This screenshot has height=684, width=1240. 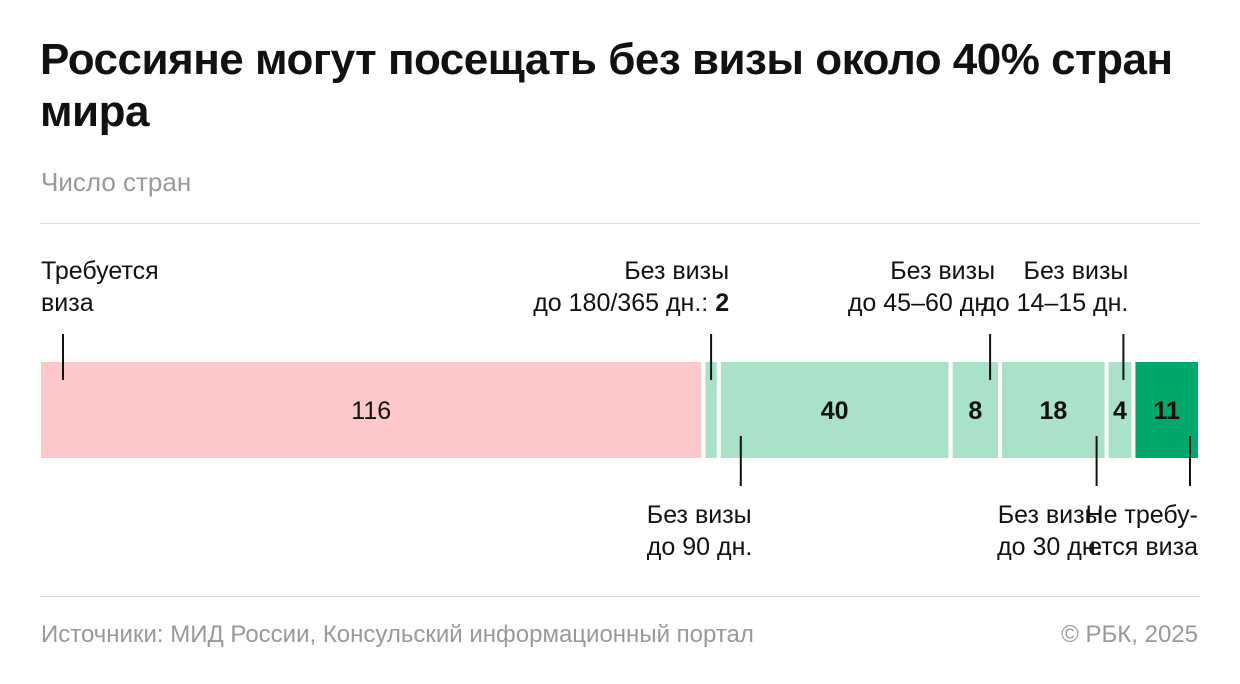 I want to click on bar-value-label: 8, so click(x=975, y=411).